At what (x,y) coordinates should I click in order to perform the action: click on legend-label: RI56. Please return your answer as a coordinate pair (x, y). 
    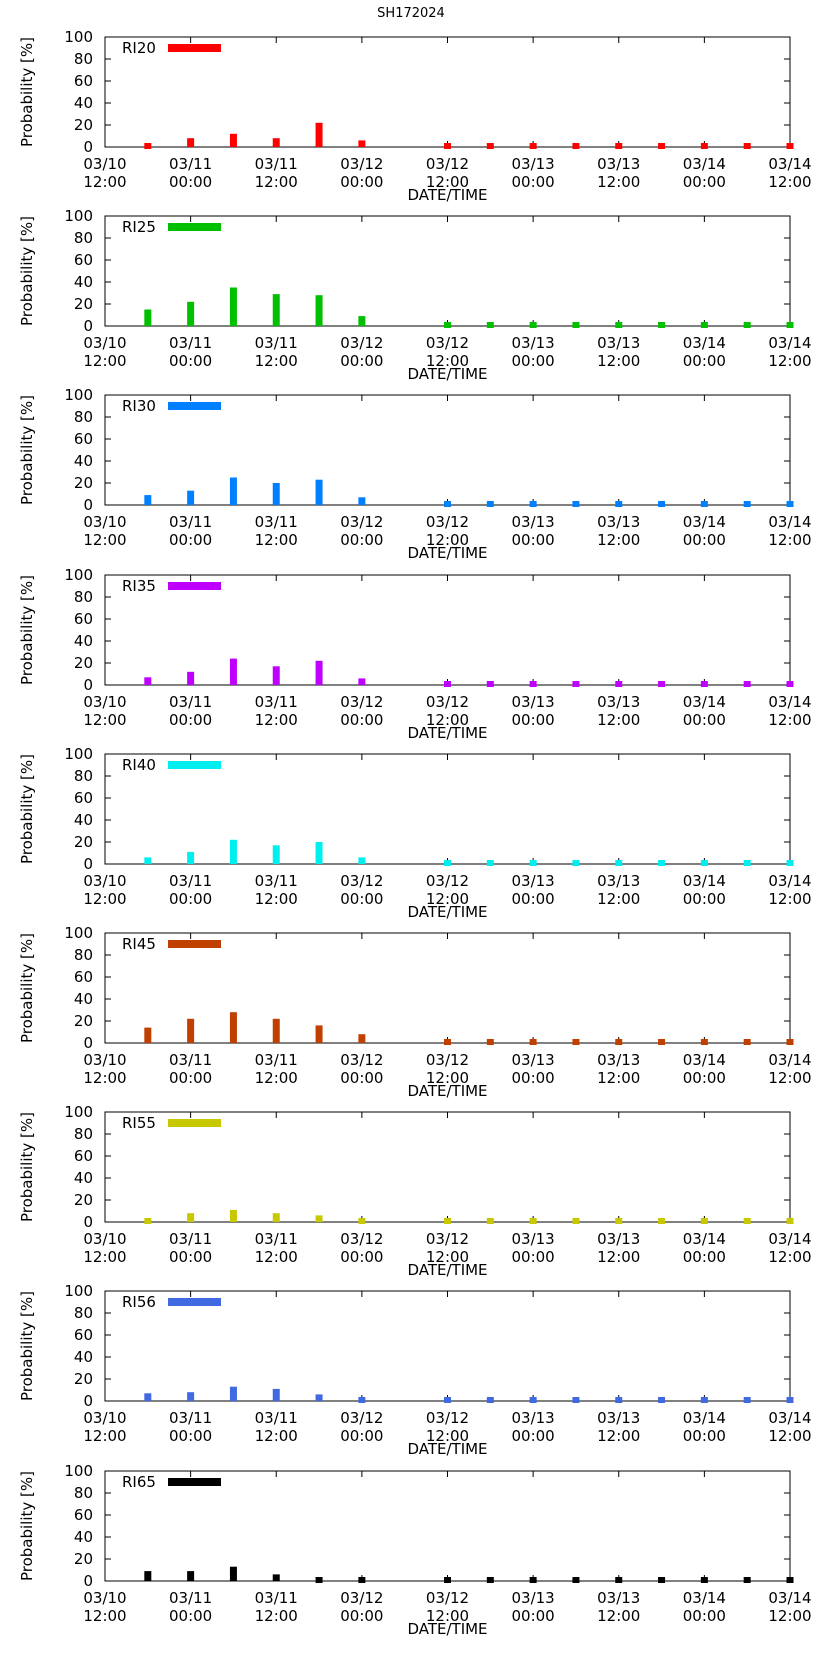
    Looking at the image, I should click on (139, 1302).